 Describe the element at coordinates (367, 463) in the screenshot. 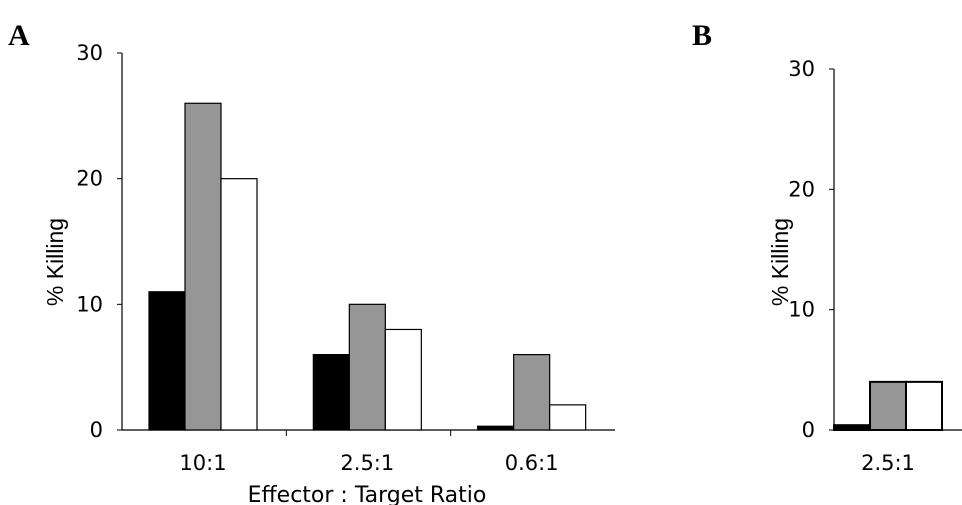

I see `panel-a-x-tick-label: 2.5:1` at that location.